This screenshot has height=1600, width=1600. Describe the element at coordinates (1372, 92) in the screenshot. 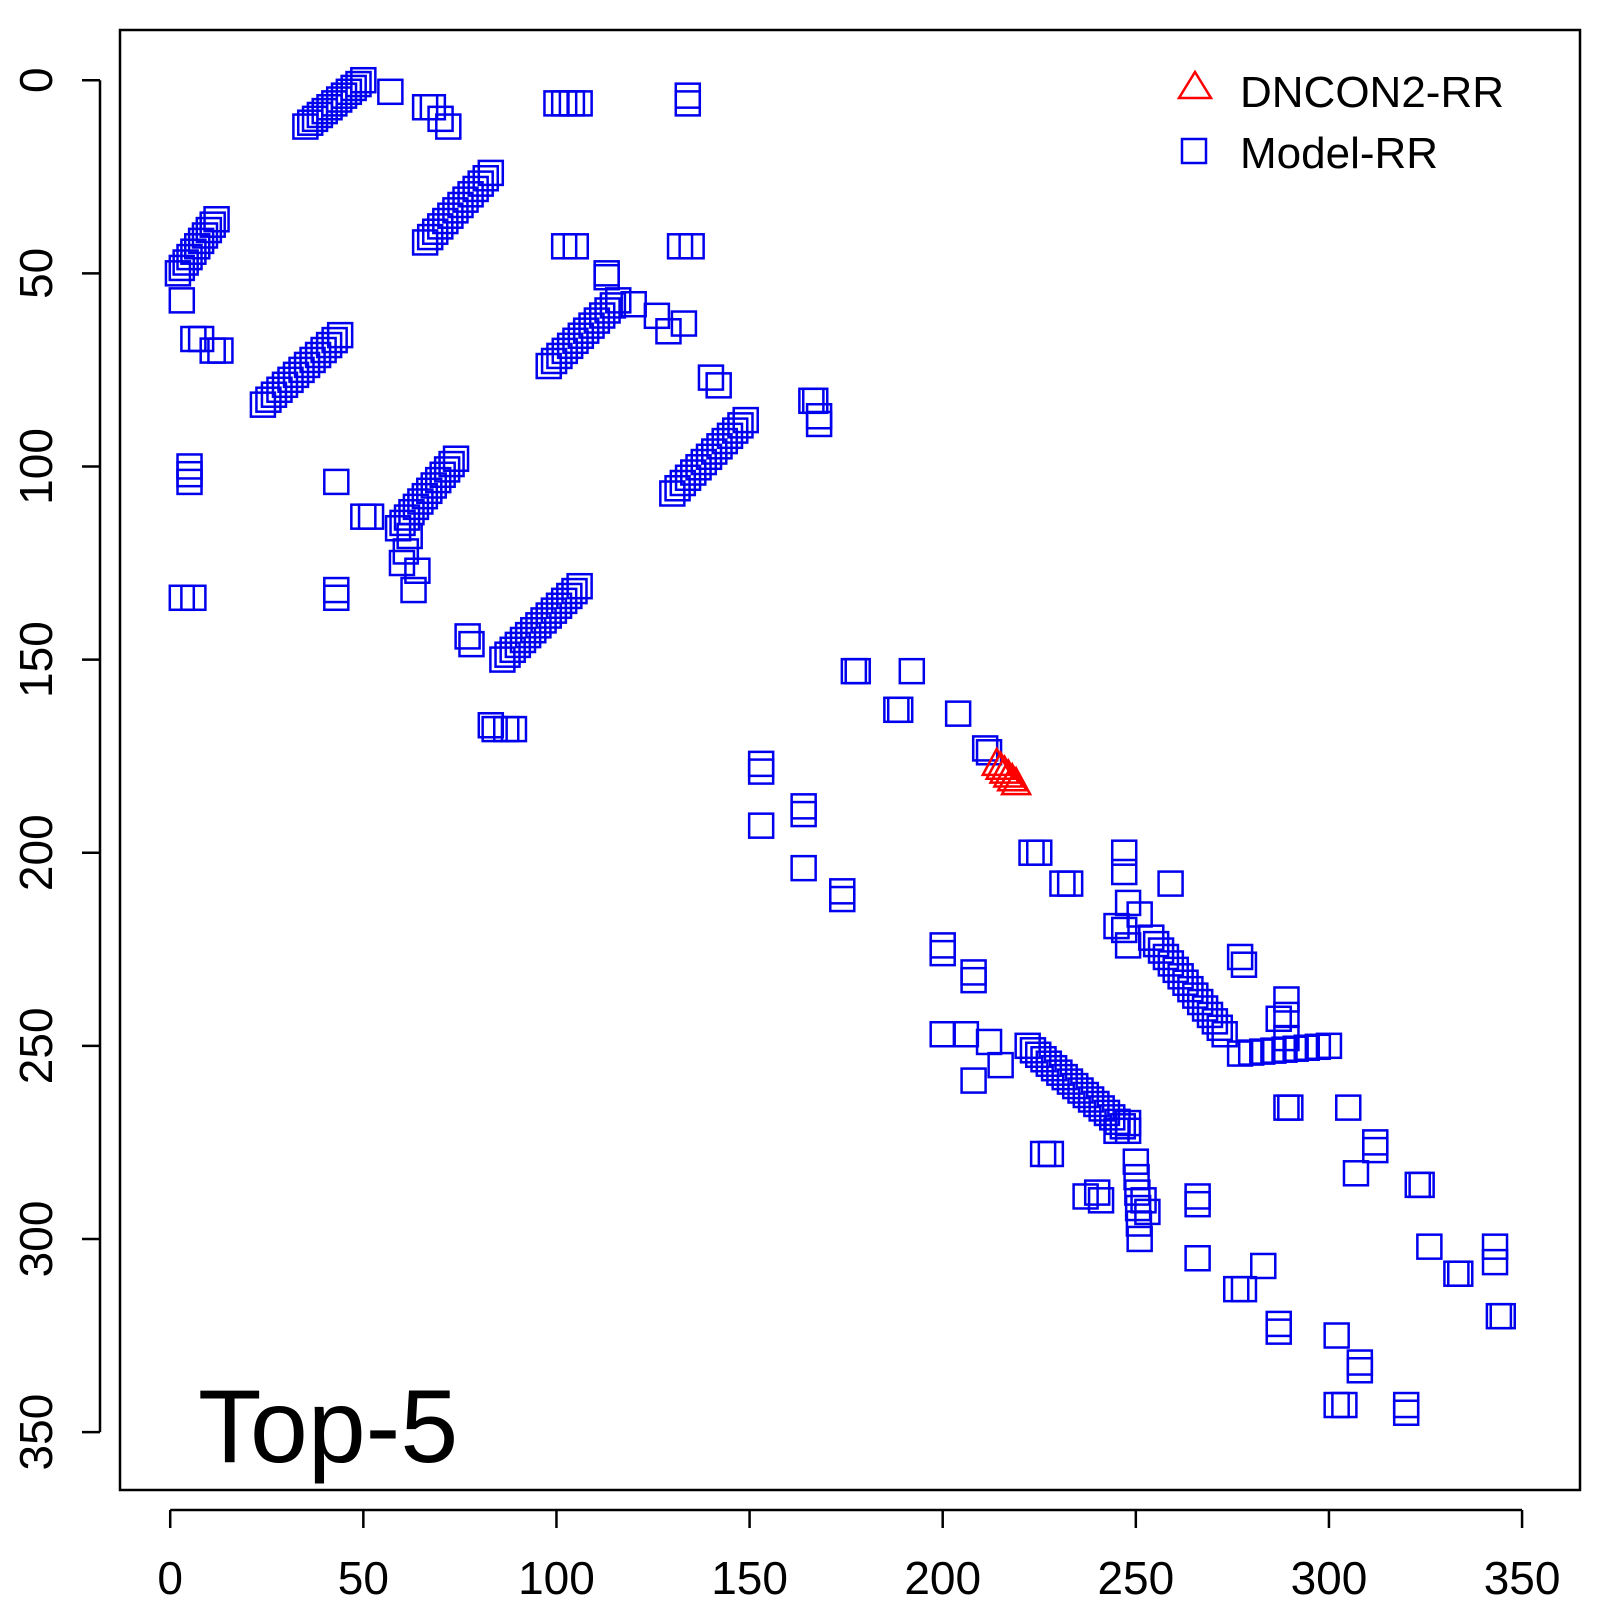

I see `legend-label-dncon2: DNCON2-RR` at that location.